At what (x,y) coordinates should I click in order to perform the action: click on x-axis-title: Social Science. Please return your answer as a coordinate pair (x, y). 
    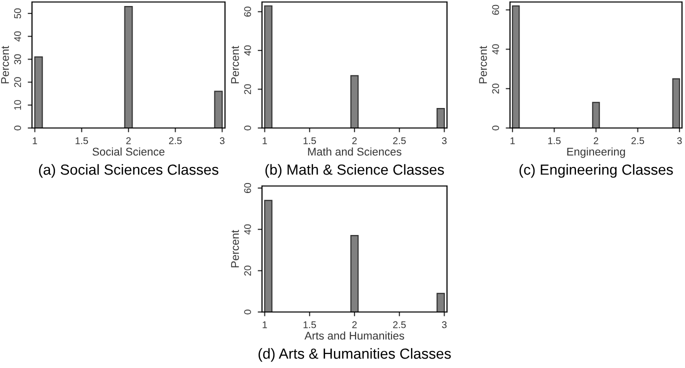
    Looking at the image, I should click on (128, 151).